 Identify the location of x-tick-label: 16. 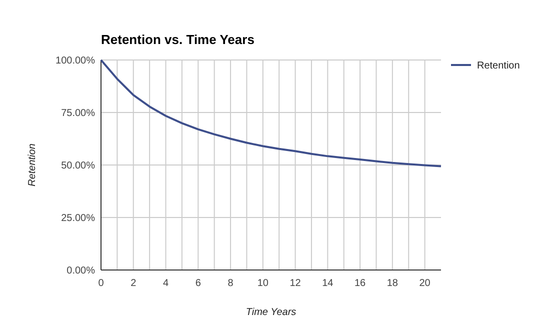
(360, 283).